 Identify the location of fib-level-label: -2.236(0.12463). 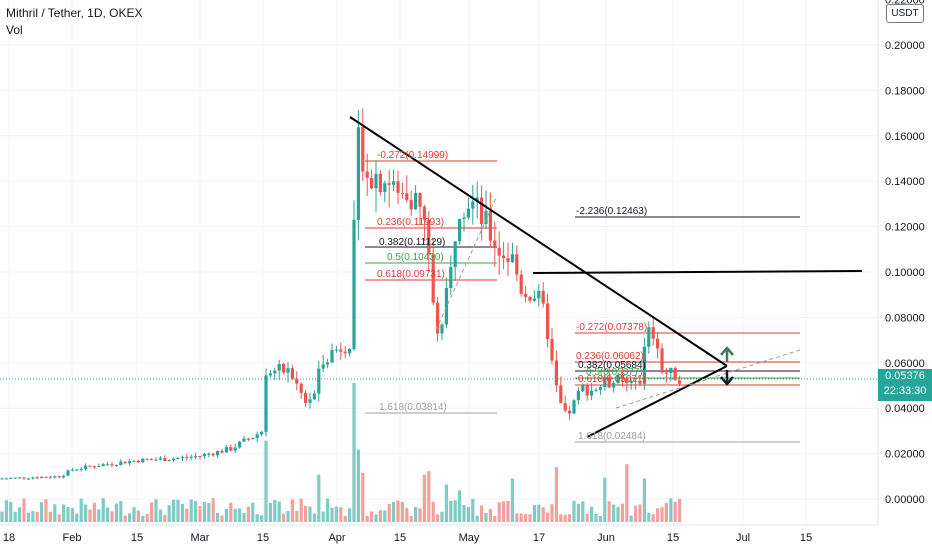
(611, 211).